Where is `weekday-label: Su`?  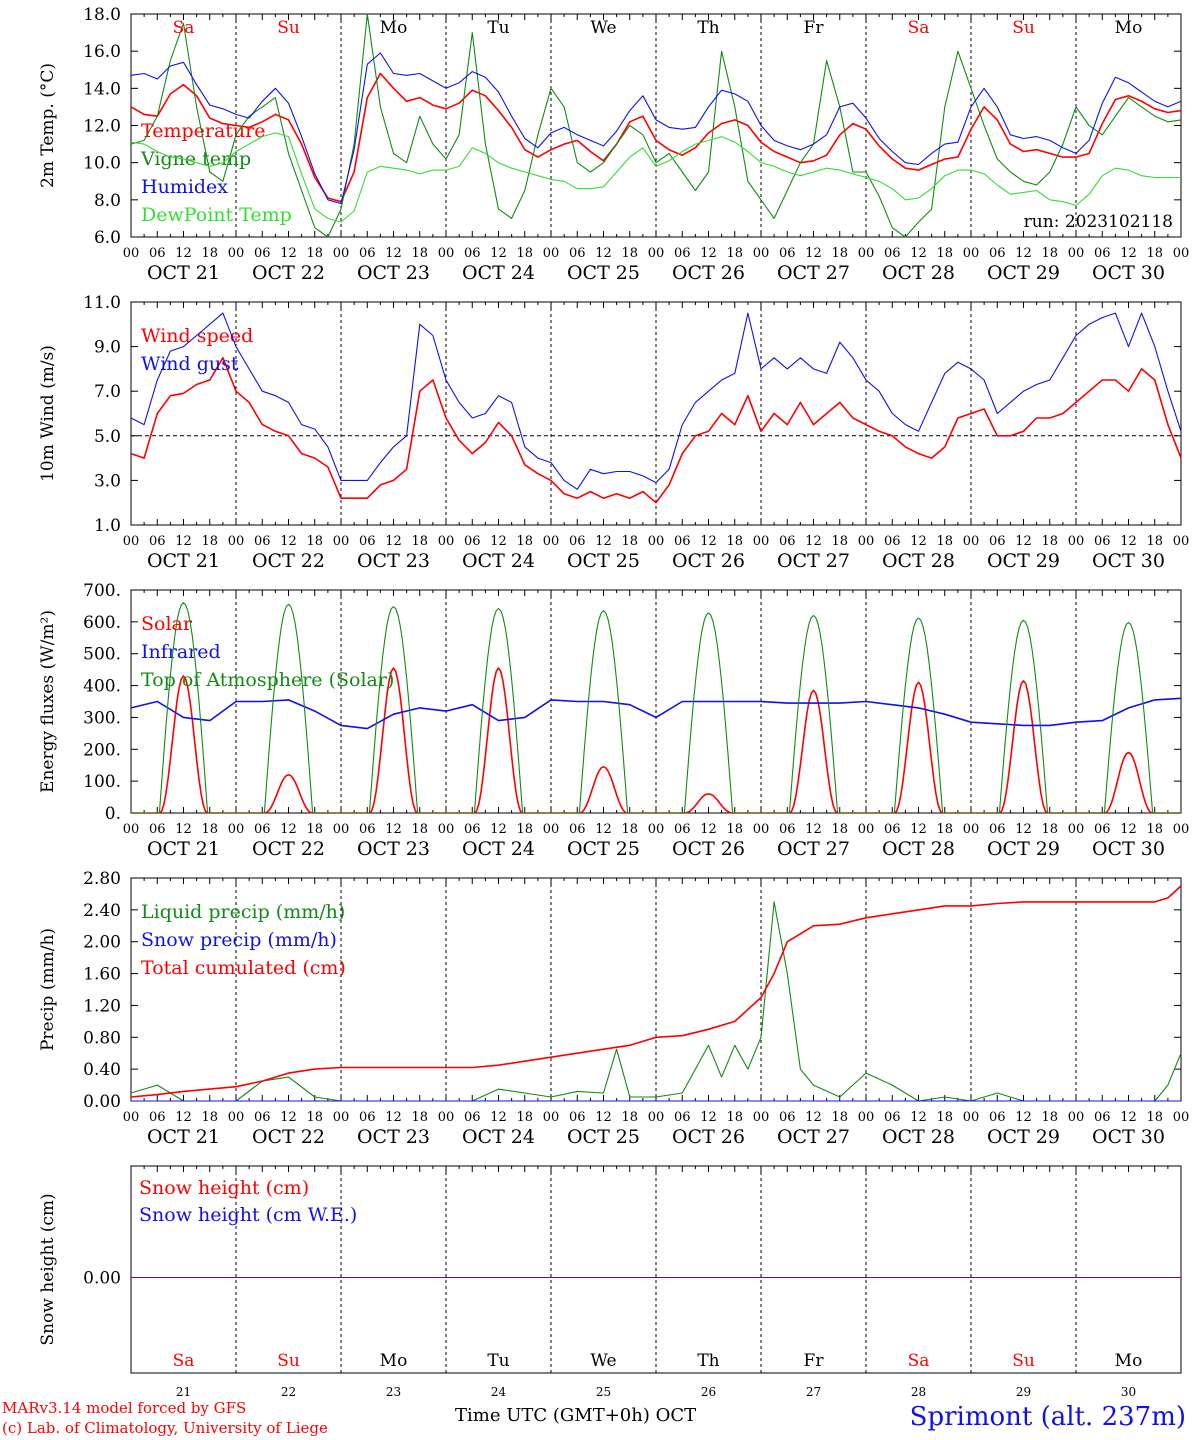
weekday-label: Su is located at coordinates (288, 1361).